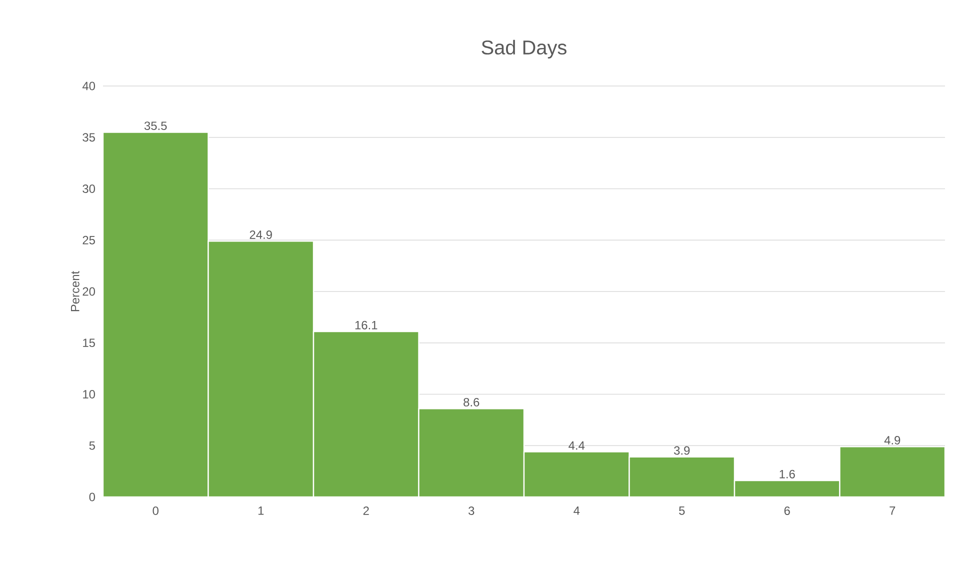 The image size is (960, 571). Describe the element at coordinates (366, 325) in the screenshot. I see `data-label: 16.1` at that location.